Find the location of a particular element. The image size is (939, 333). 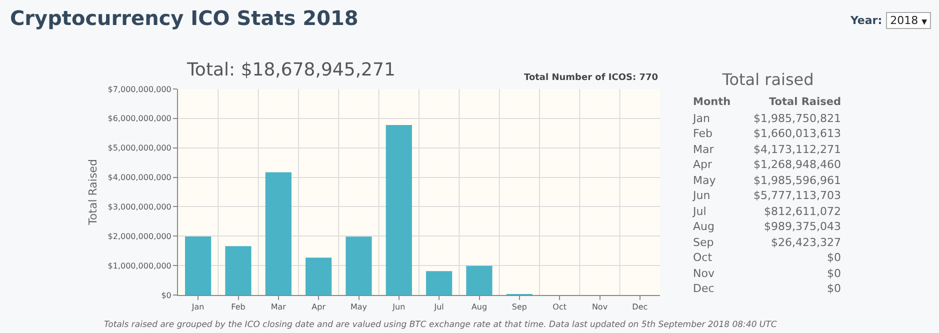

category-label: Sep is located at coordinates (703, 242).